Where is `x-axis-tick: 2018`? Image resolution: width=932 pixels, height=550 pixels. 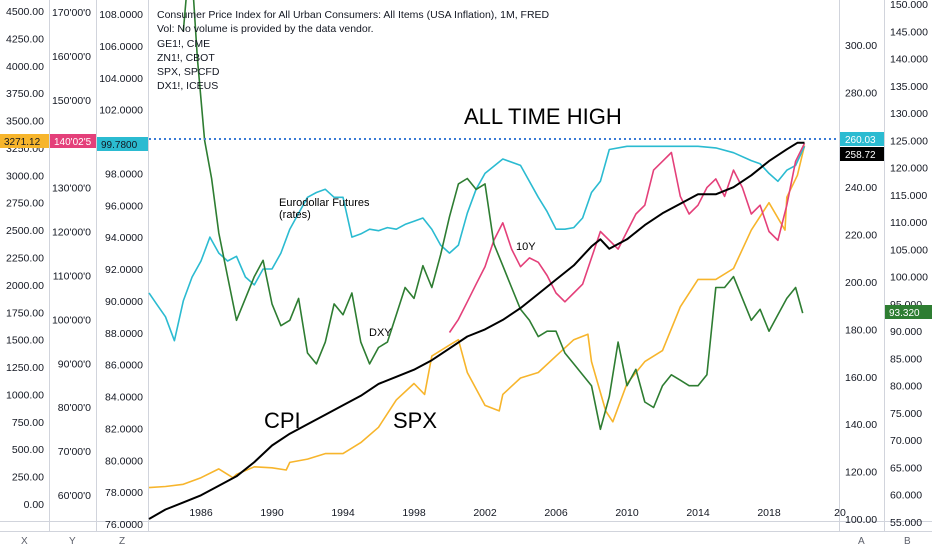
x-axis-tick: 2018 is located at coordinates (769, 513).